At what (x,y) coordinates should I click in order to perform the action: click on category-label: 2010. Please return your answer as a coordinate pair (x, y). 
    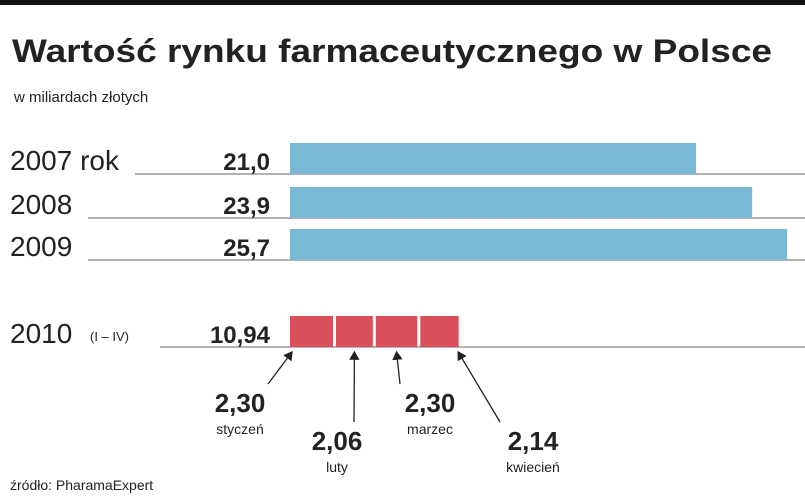
    Looking at the image, I should click on (41, 333).